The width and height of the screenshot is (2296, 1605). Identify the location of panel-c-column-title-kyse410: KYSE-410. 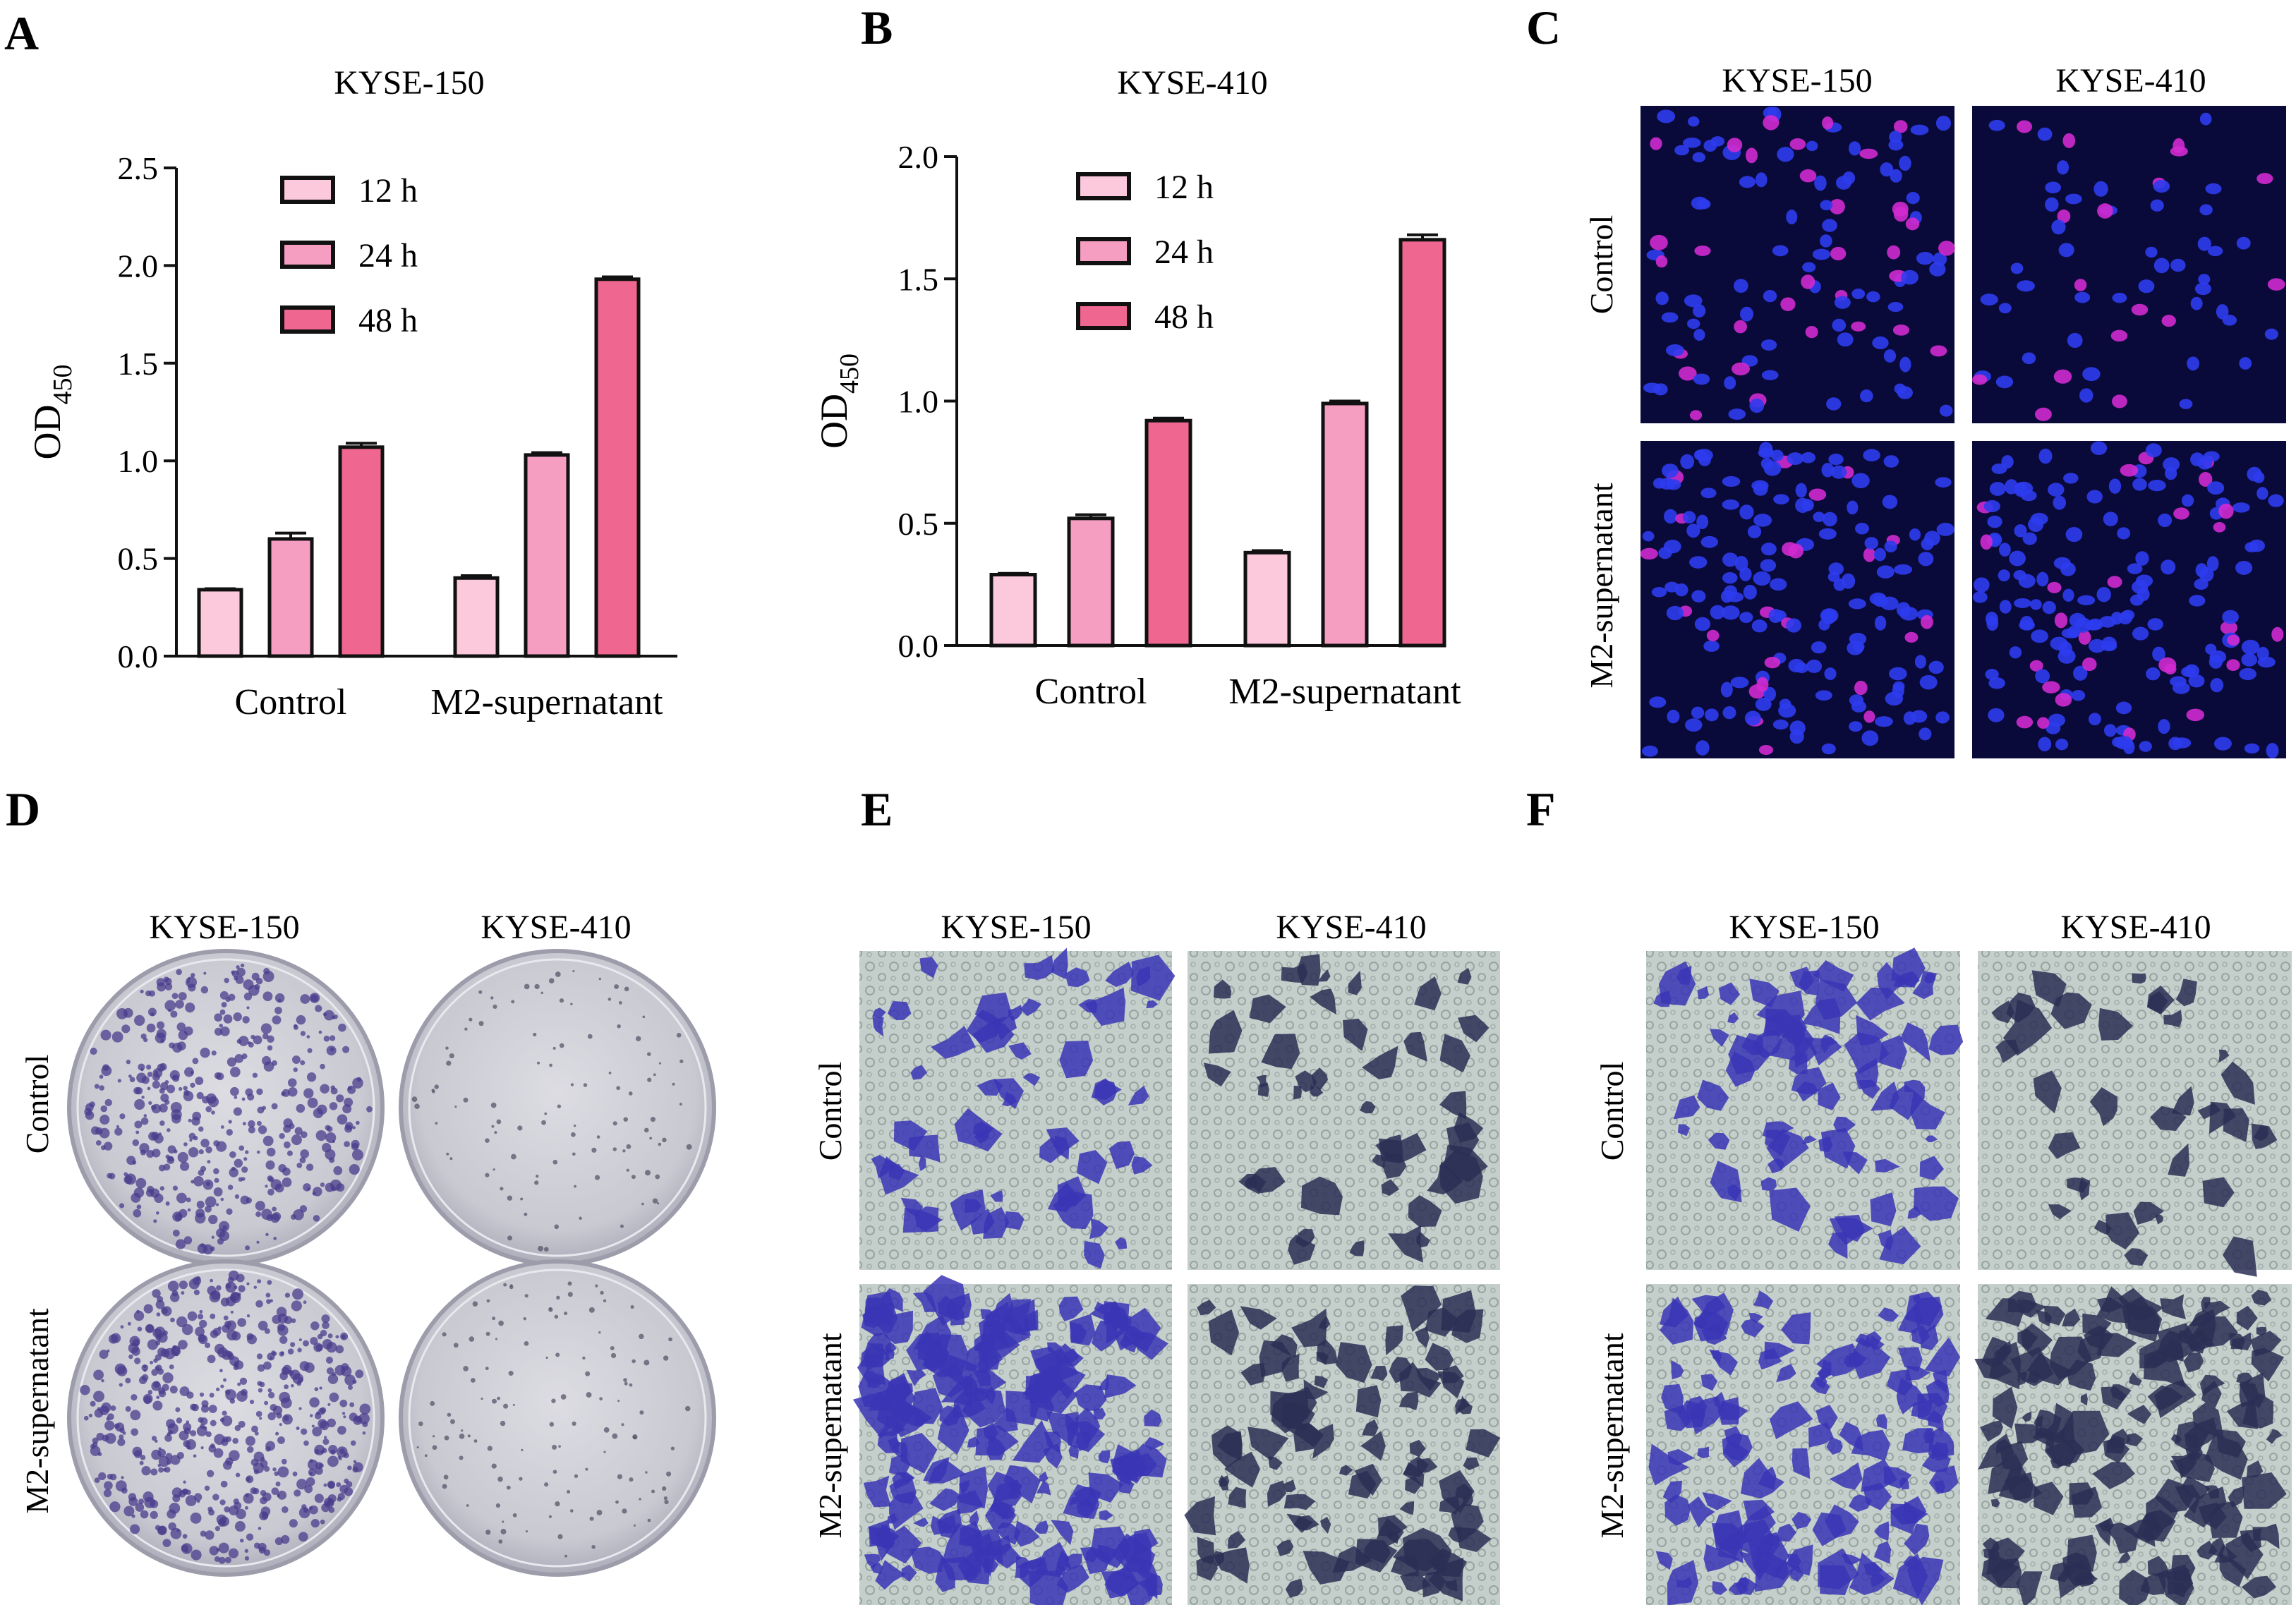
(2130, 81).